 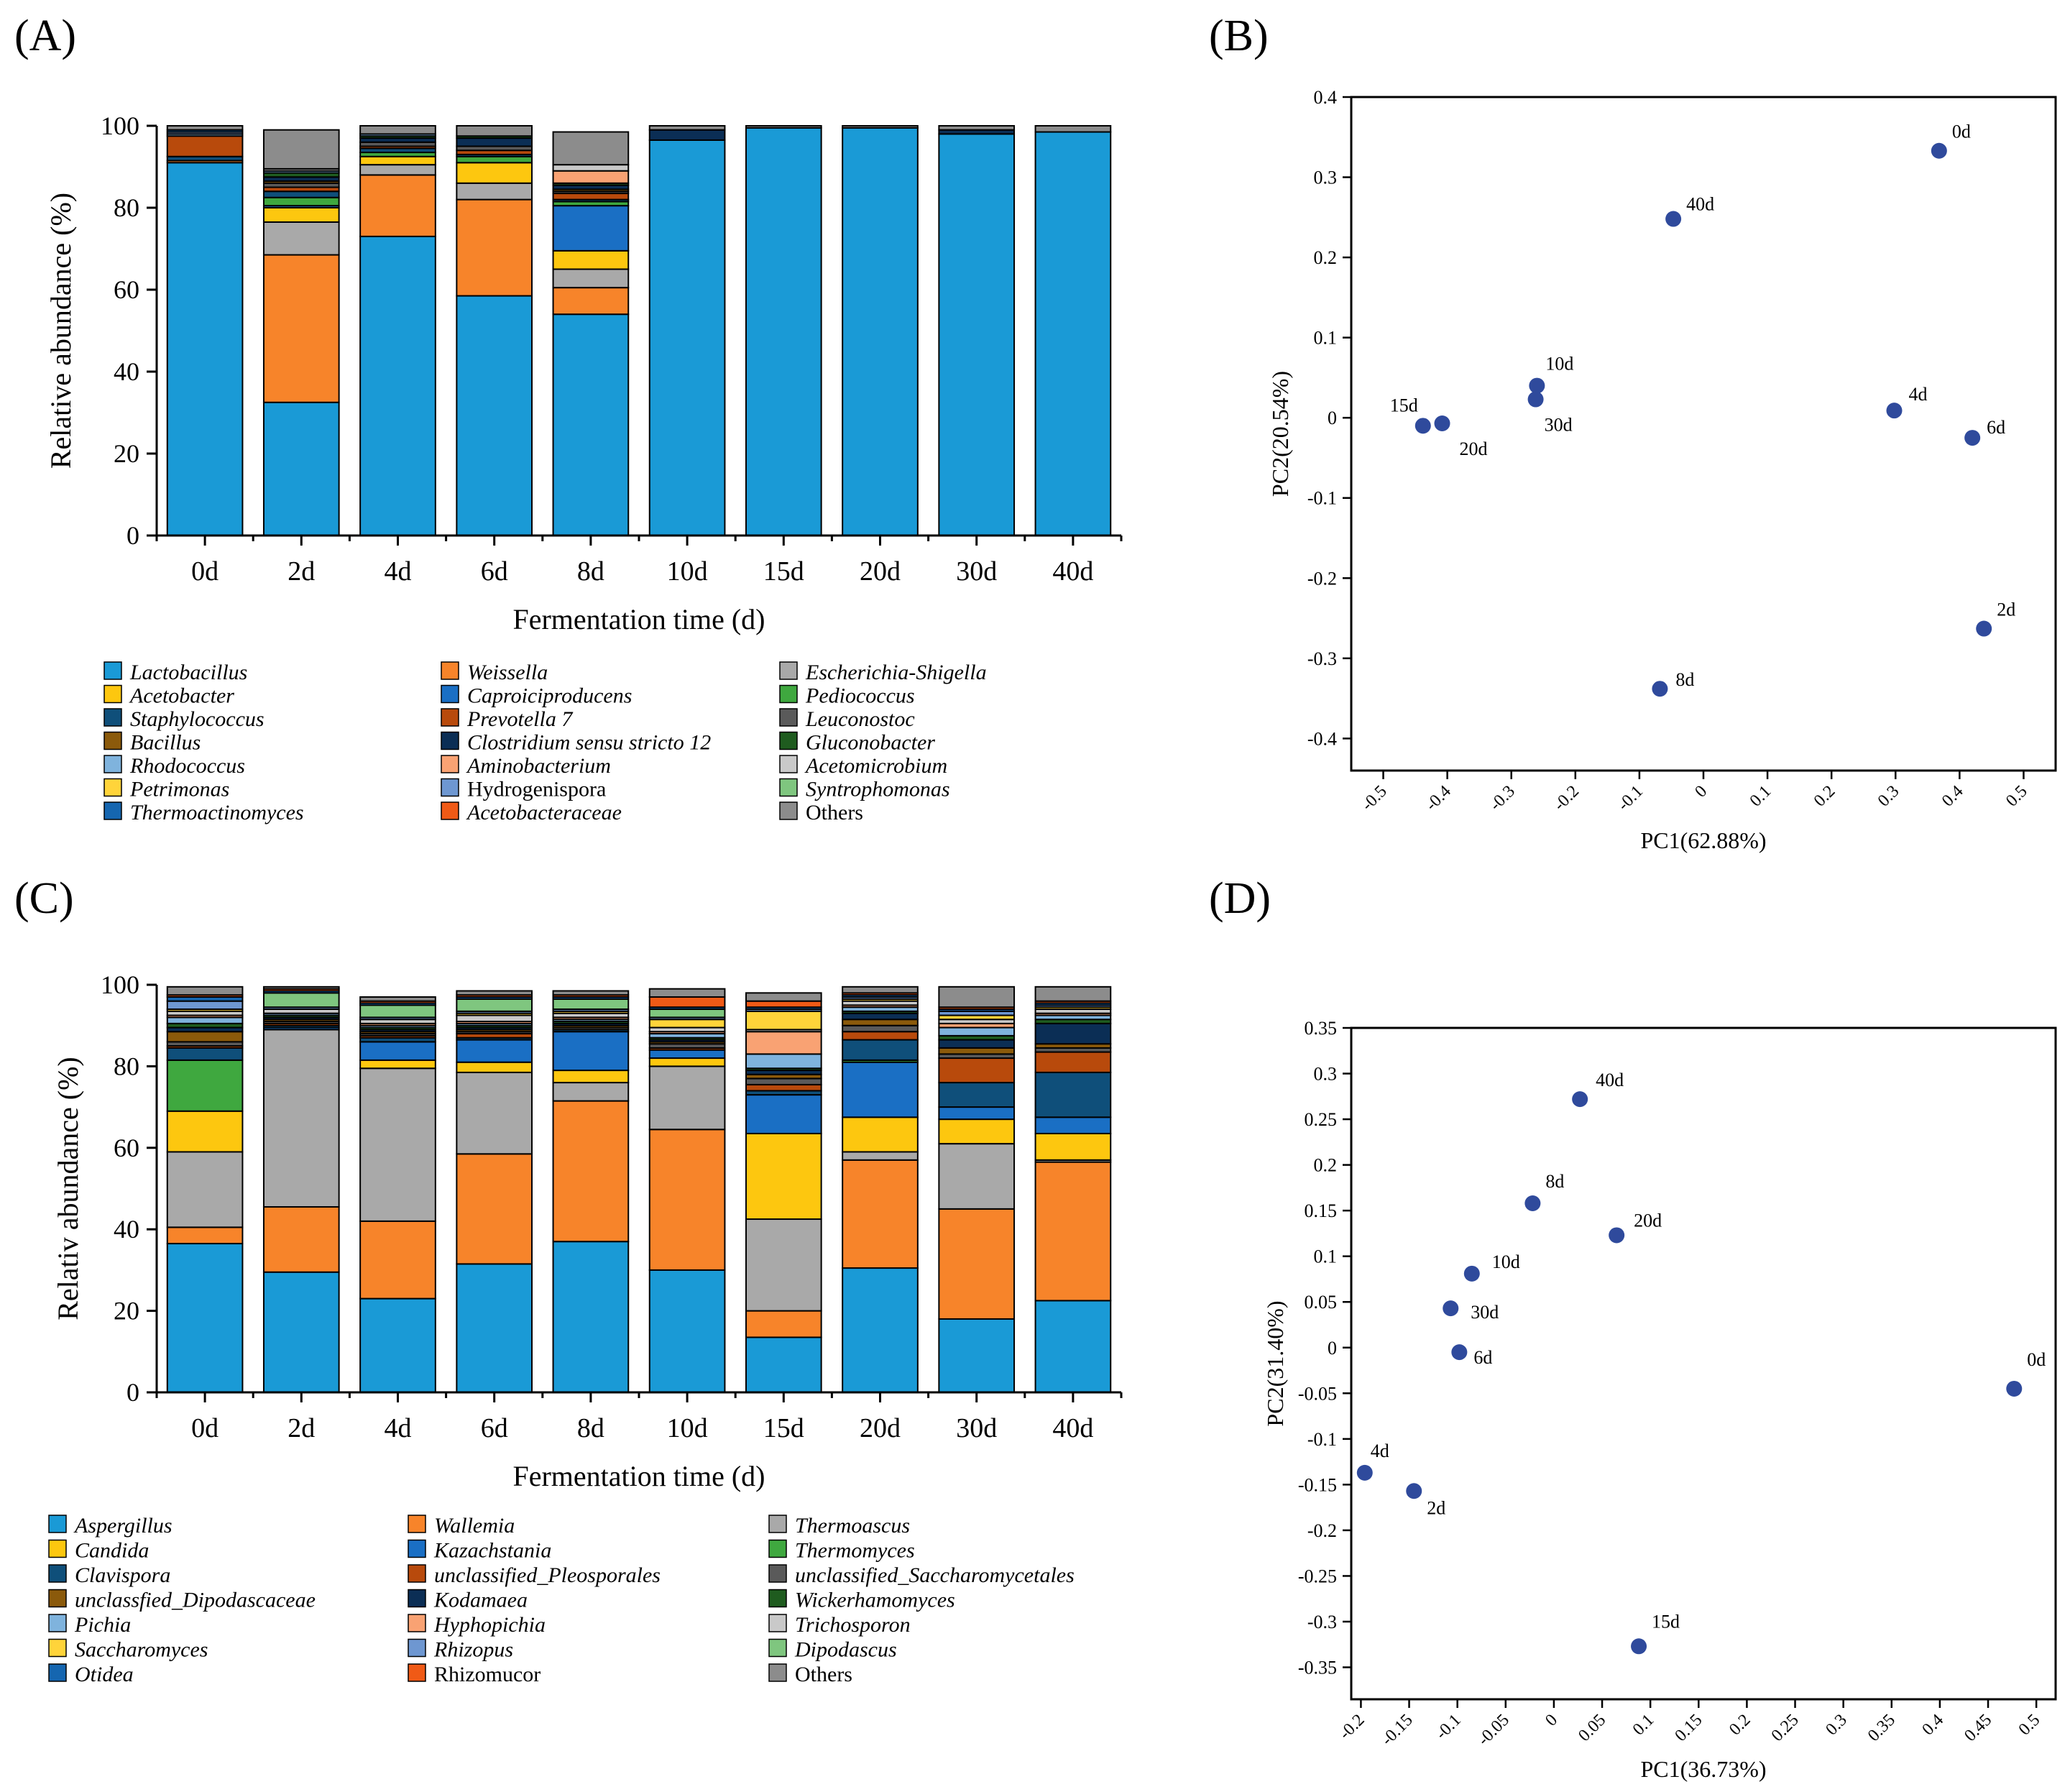 What do you see at coordinates (841, 1551) in the screenshot?
I see `legend-item: Thermomyces` at bounding box center [841, 1551].